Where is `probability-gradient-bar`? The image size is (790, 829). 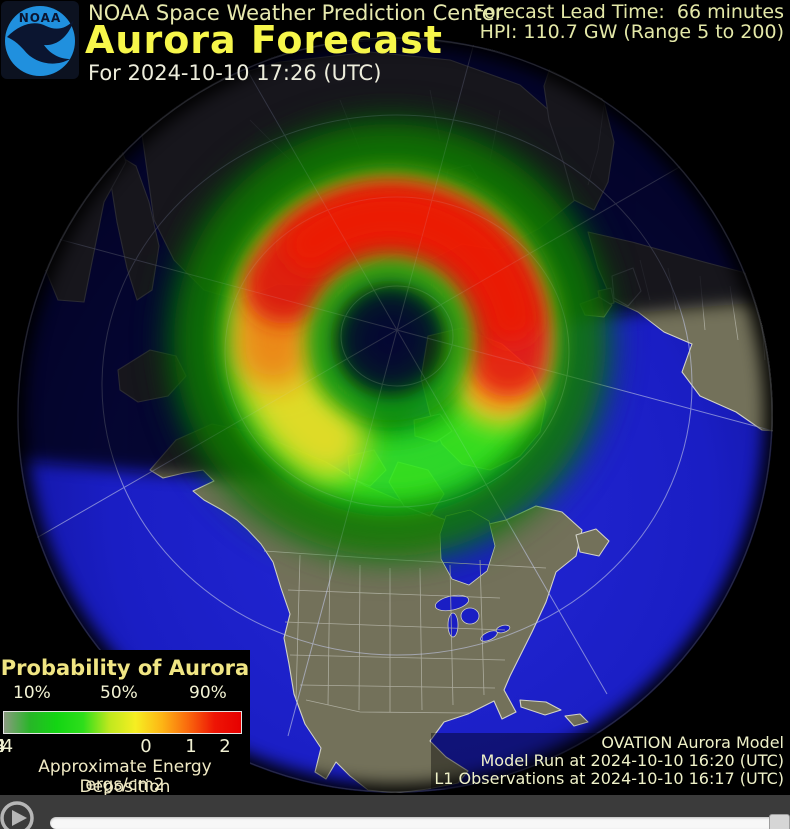 probability-gradient-bar is located at coordinates (122, 722).